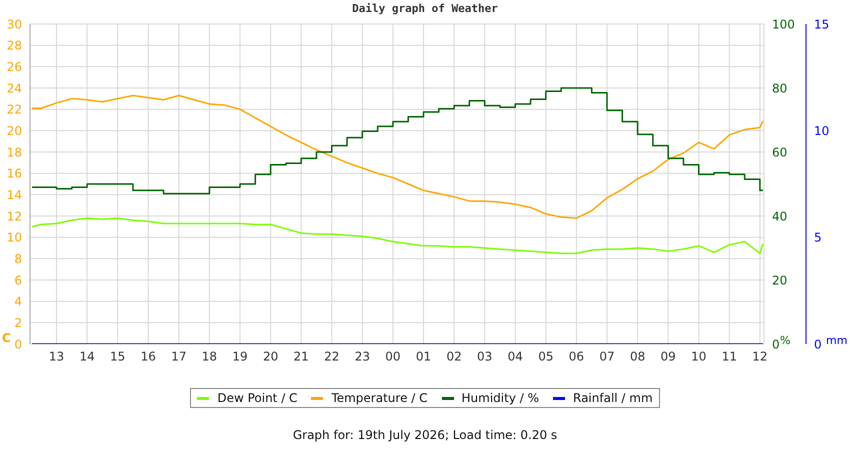  I want to click on x-tick-label: 14, so click(87, 357).